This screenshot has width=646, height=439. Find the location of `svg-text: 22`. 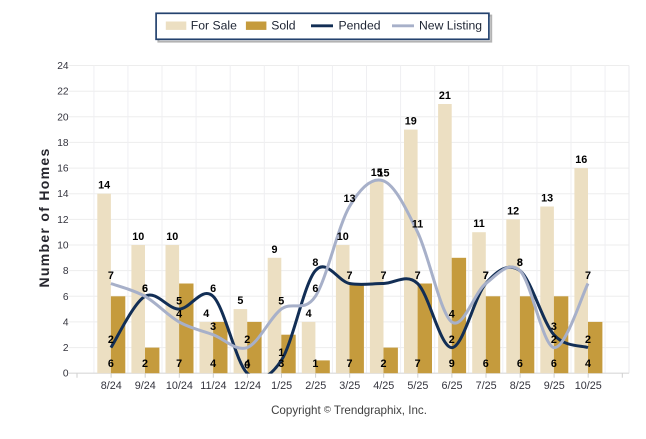

svg-text: 22 is located at coordinates (63, 92).